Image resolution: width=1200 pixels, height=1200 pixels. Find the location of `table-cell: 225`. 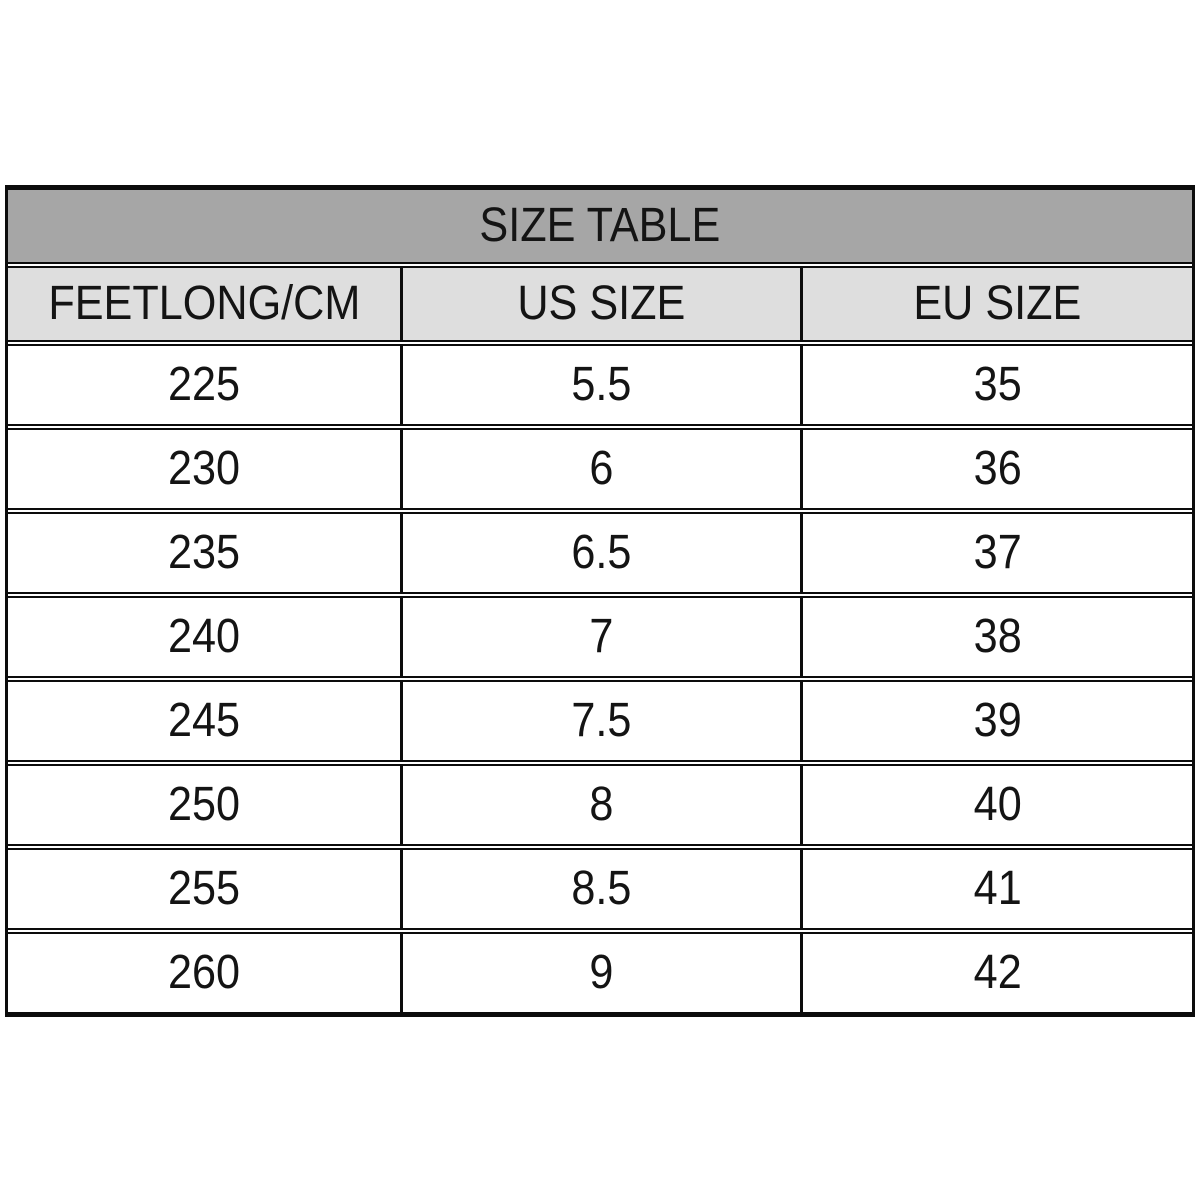

table-cell: 225 is located at coordinates (204, 385).